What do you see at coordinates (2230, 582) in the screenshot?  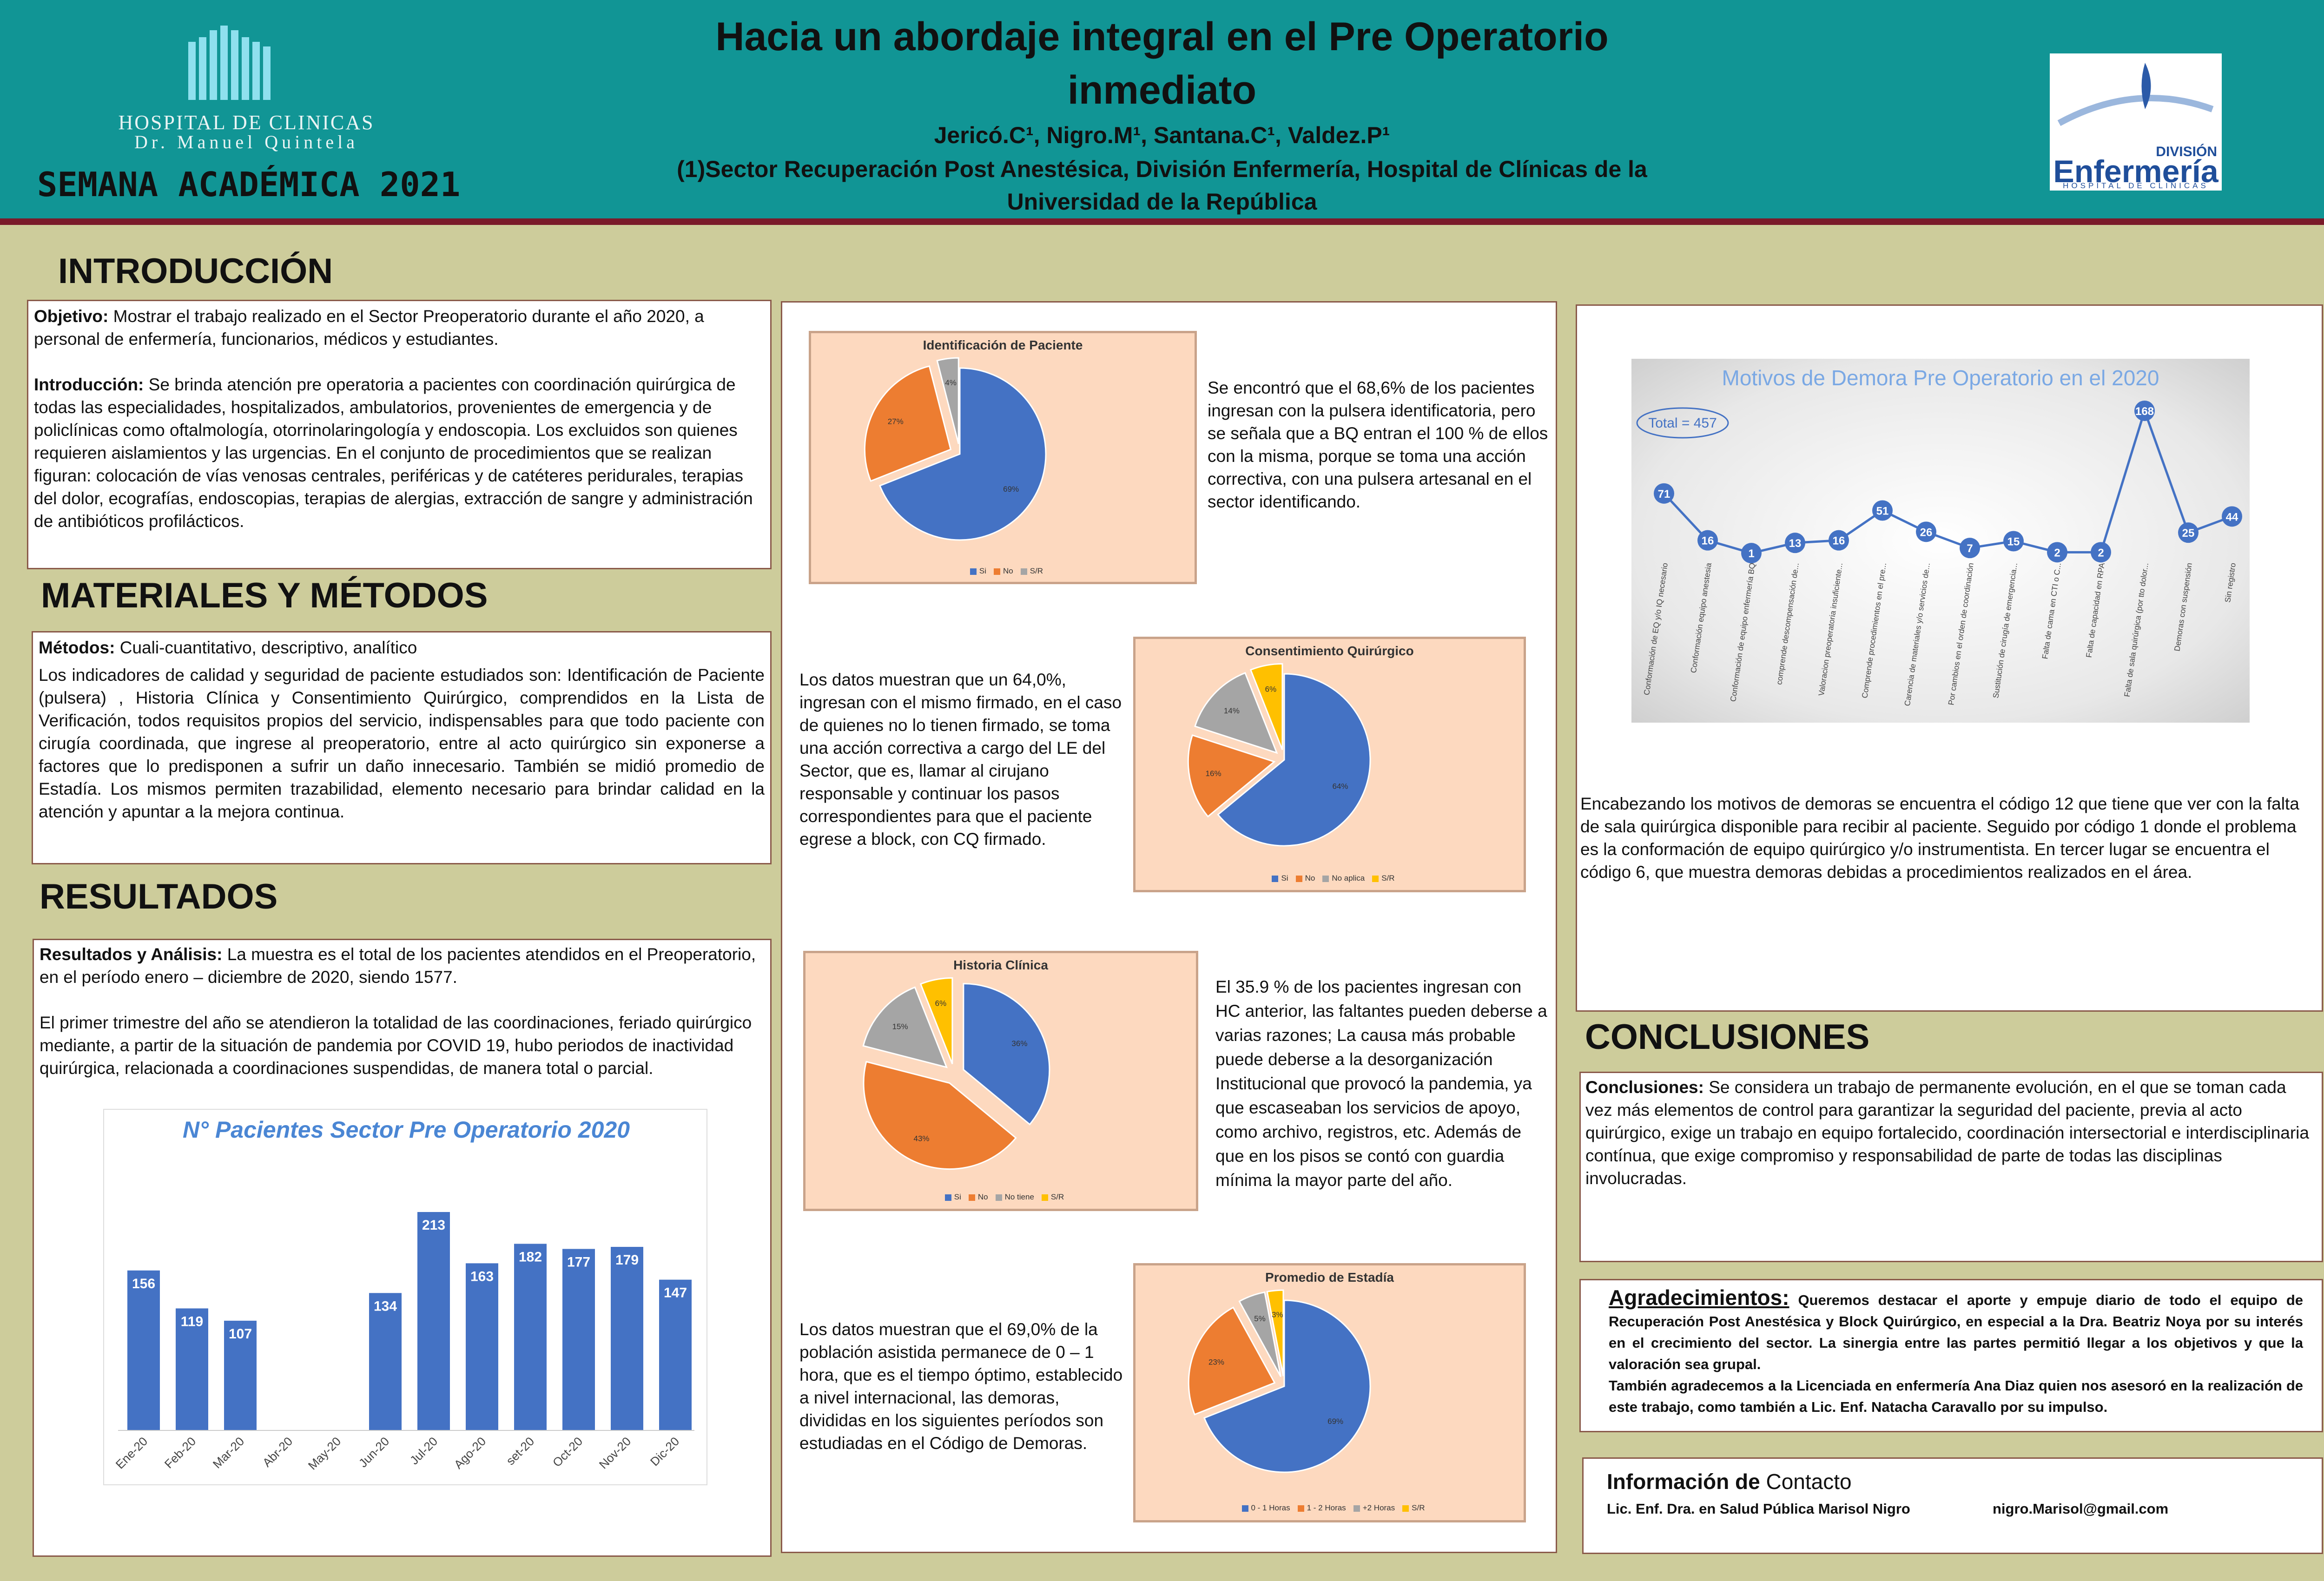 I see `line-category-label: Sin registro` at bounding box center [2230, 582].